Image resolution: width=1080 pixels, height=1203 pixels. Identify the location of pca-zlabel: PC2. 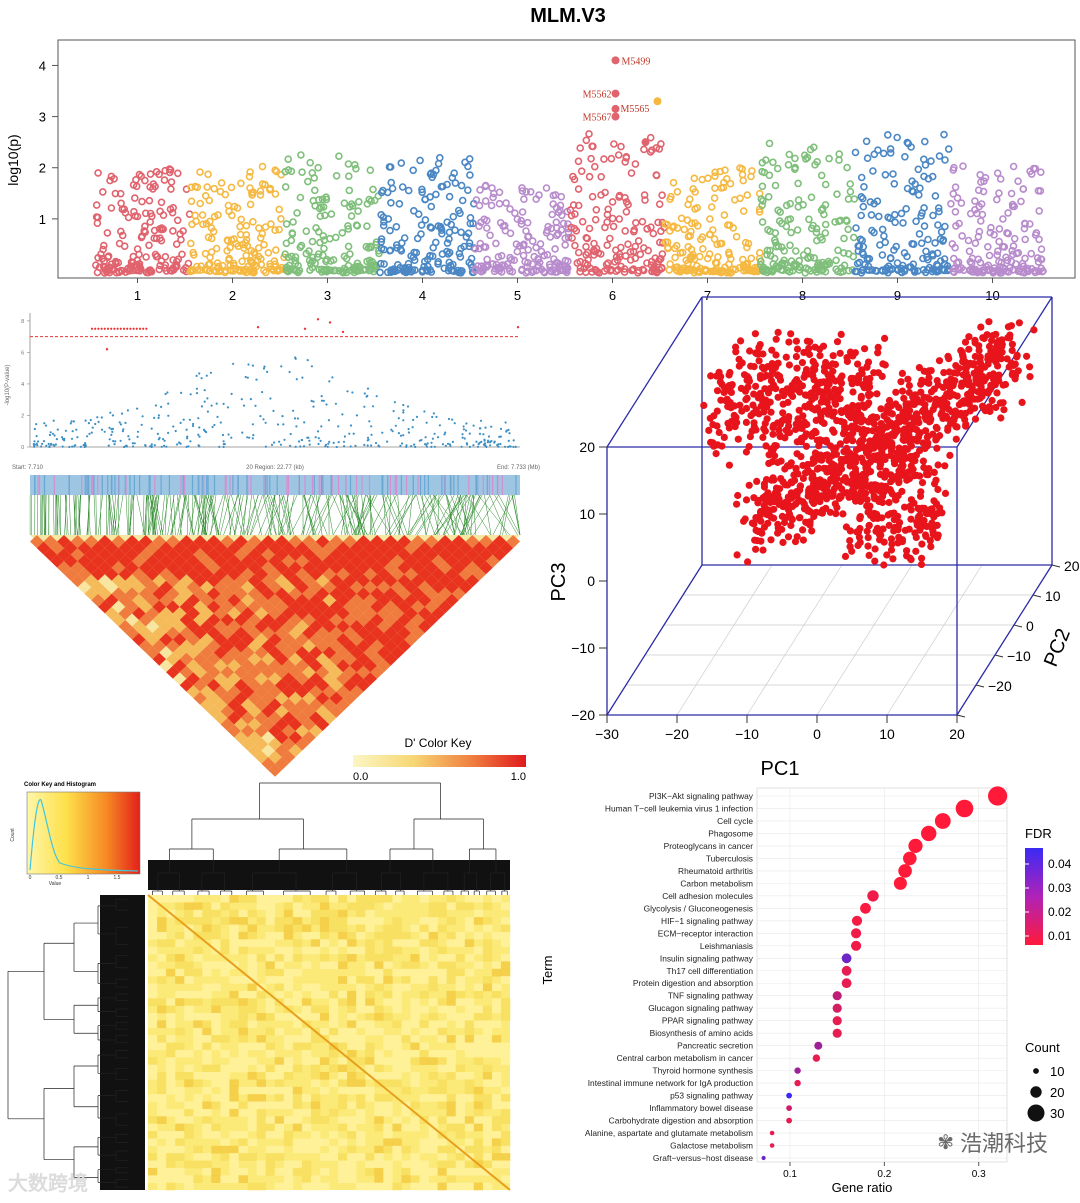
(1057, 648).